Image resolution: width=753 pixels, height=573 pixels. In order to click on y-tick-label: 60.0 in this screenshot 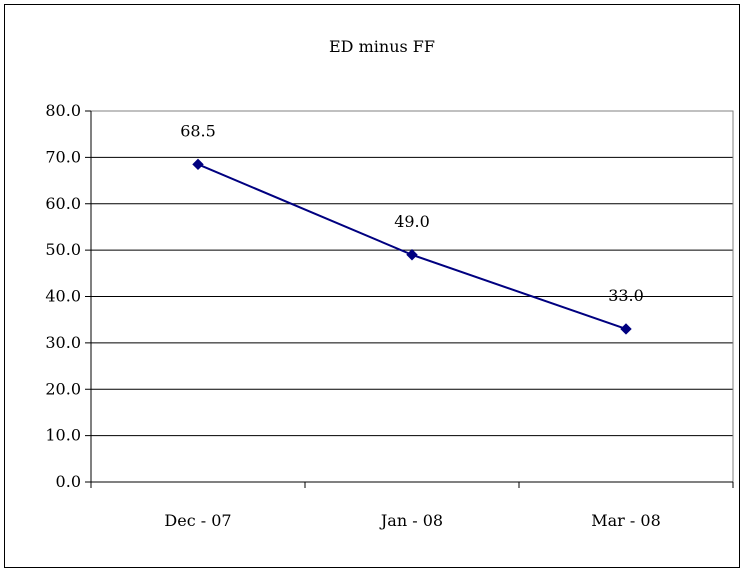, I will do `click(63, 203)`.